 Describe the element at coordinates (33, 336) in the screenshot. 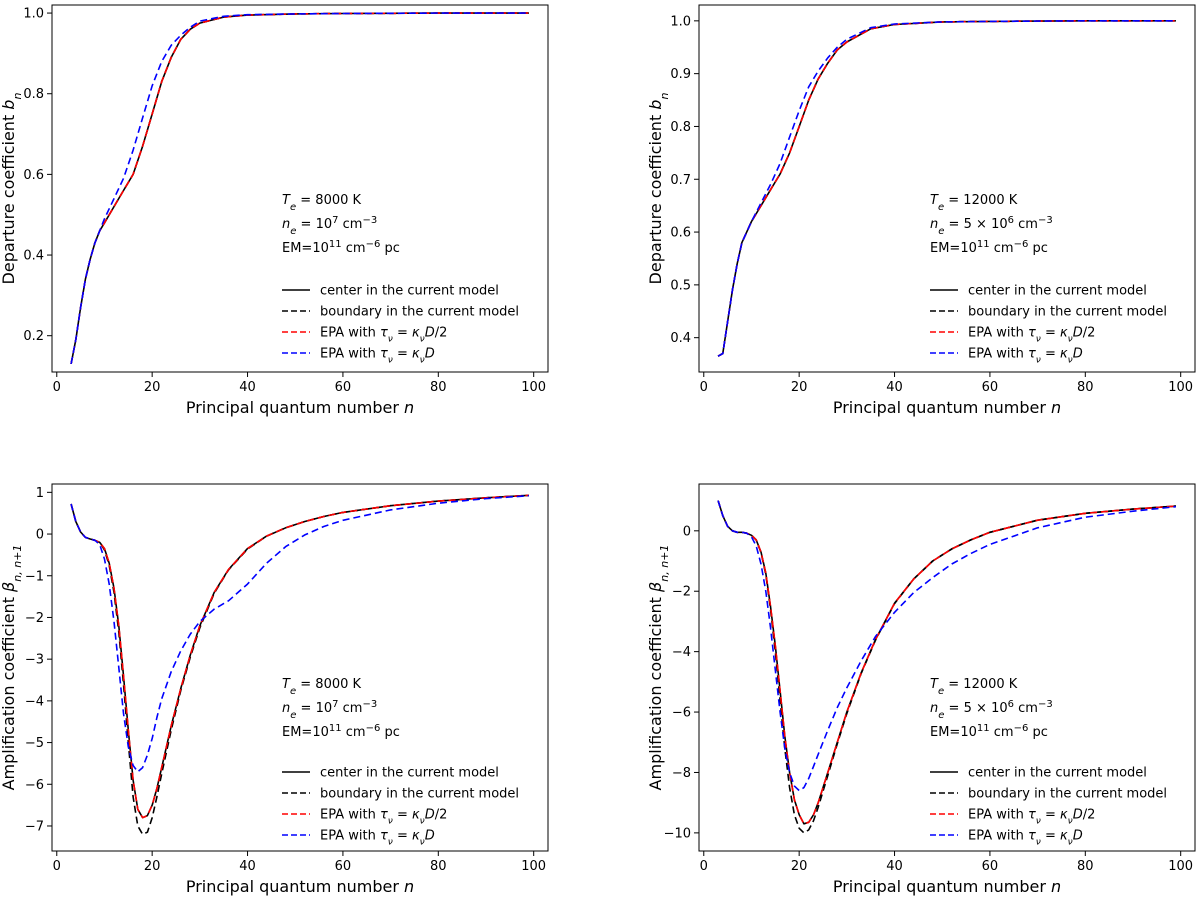

I see `y-tick-label: 0.2` at that location.